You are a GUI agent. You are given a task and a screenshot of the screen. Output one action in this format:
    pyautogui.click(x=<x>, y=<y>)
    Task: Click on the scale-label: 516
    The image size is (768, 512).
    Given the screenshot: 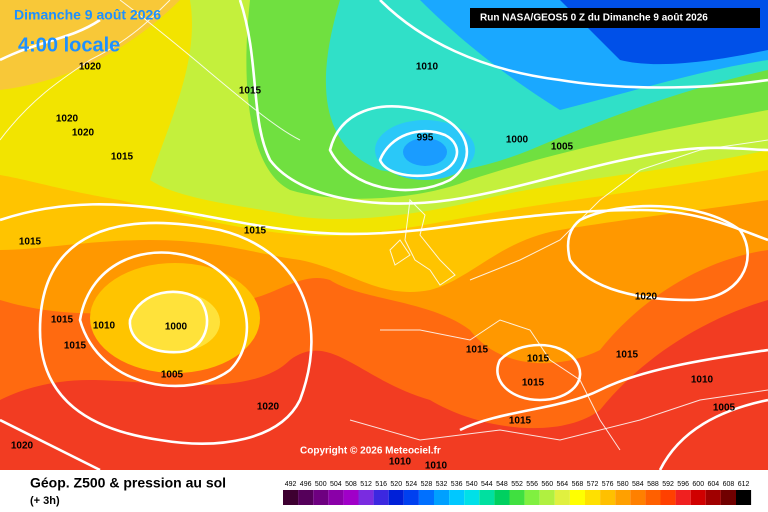 What is the action you would take?
    pyautogui.click(x=381, y=484)
    